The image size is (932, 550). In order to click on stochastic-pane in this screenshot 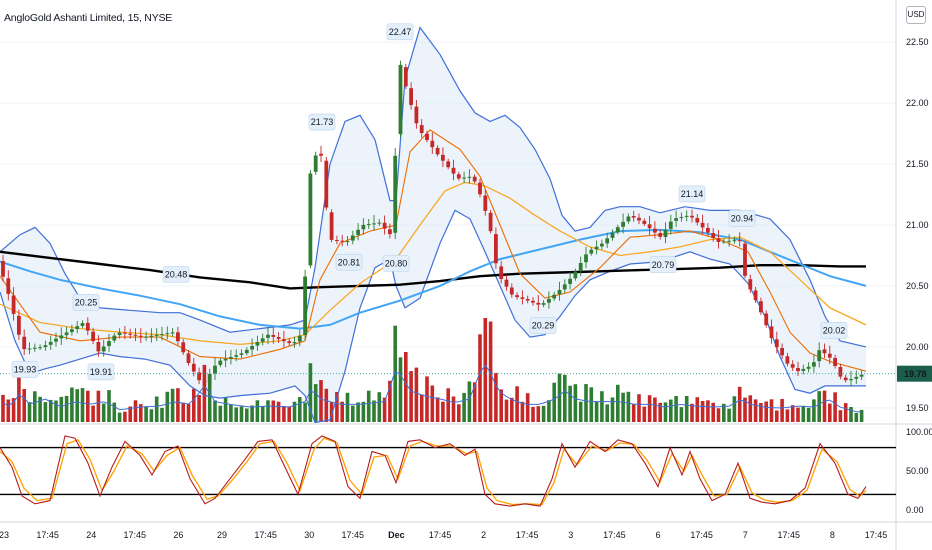, I will do `click(448, 471)`.